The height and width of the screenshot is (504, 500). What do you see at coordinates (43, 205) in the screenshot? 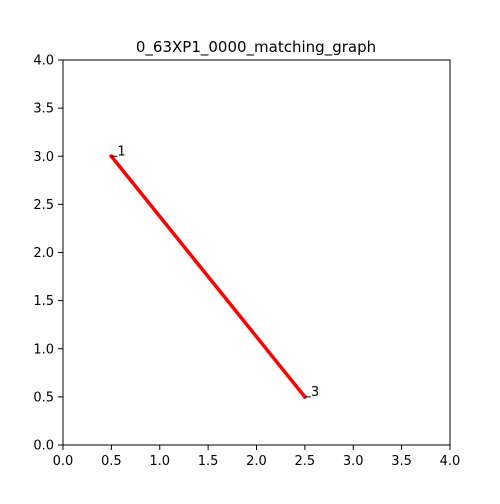
I see `y-tick-label: 2.5` at bounding box center [43, 205].